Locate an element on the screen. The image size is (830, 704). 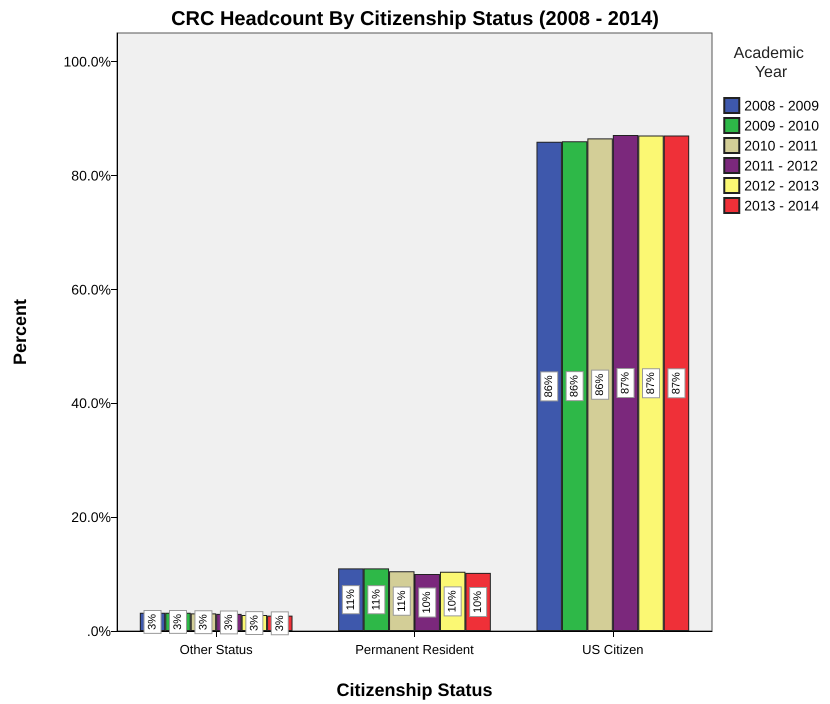
y-axis-title: Percent is located at coordinates (20, 332).